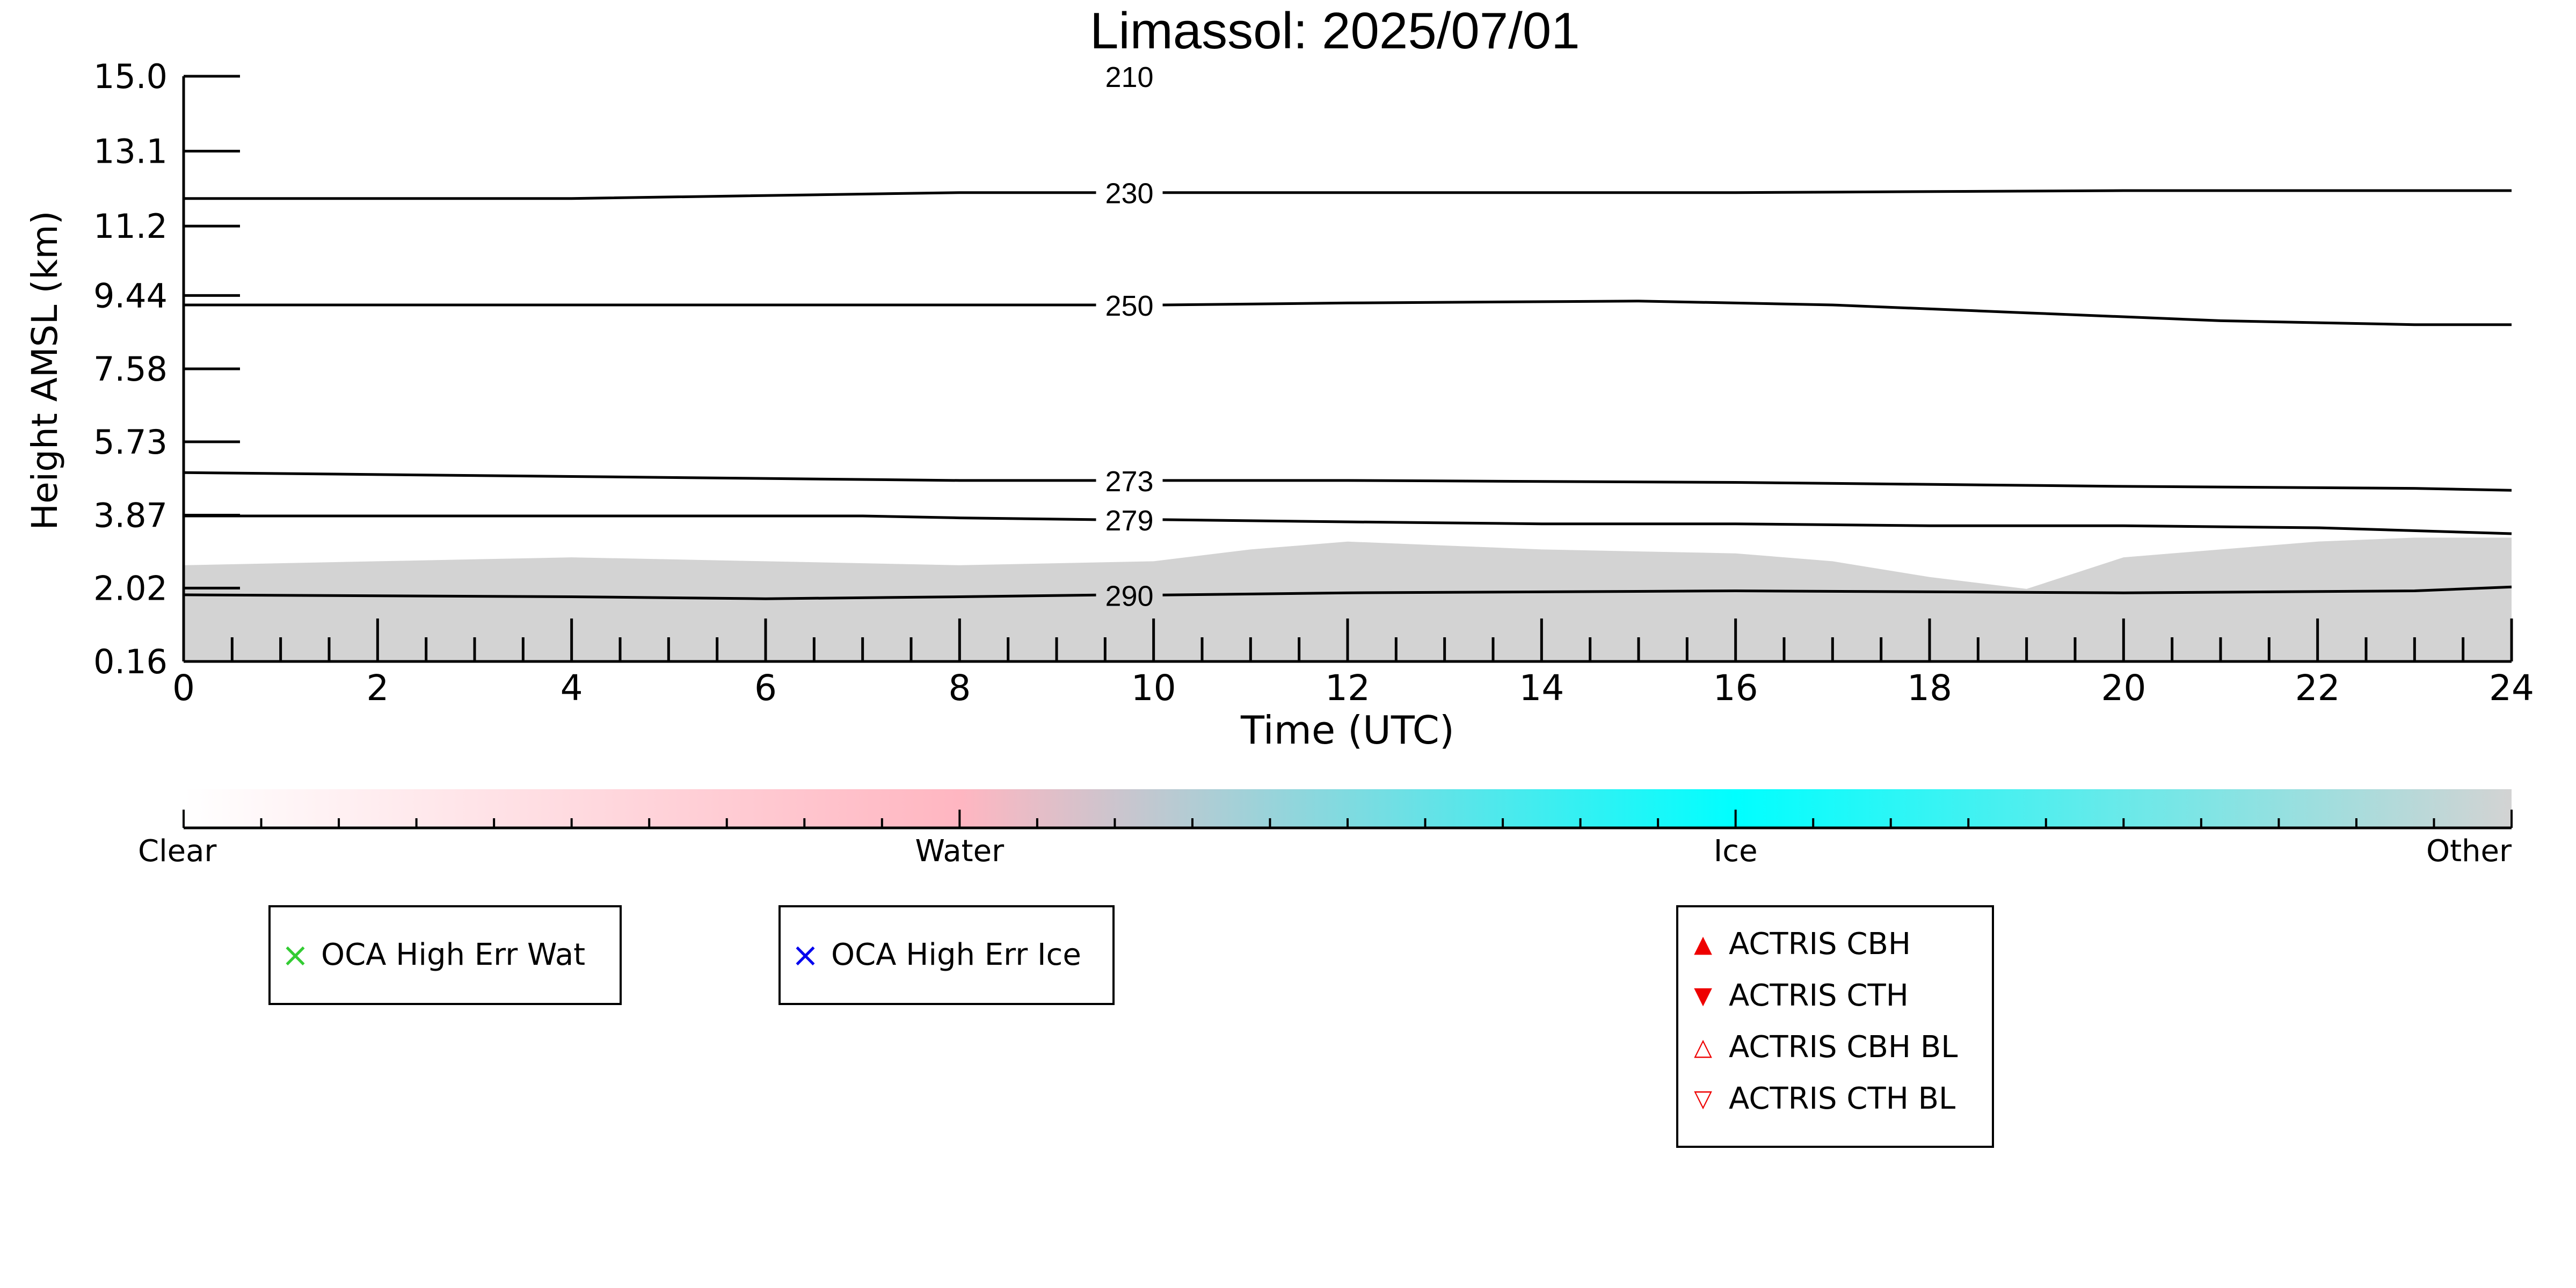  What do you see at coordinates (177, 851) in the screenshot?
I see `colorbar-label: Clear` at bounding box center [177, 851].